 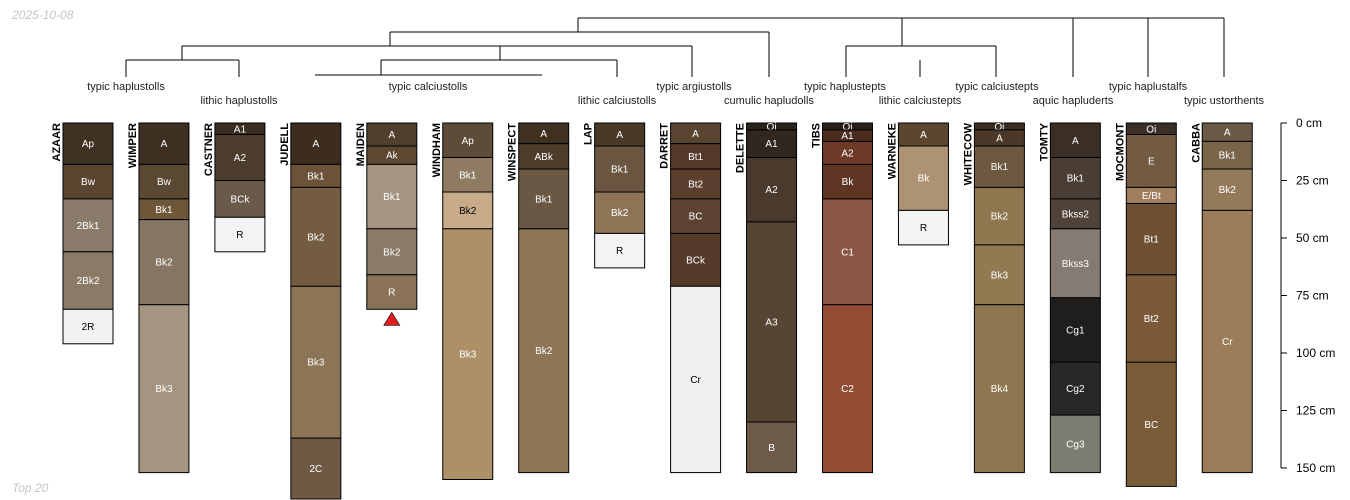 What do you see at coordinates (845, 87) in the screenshot?
I see `taxonomy-label: typic haplustepts` at bounding box center [845, 87].